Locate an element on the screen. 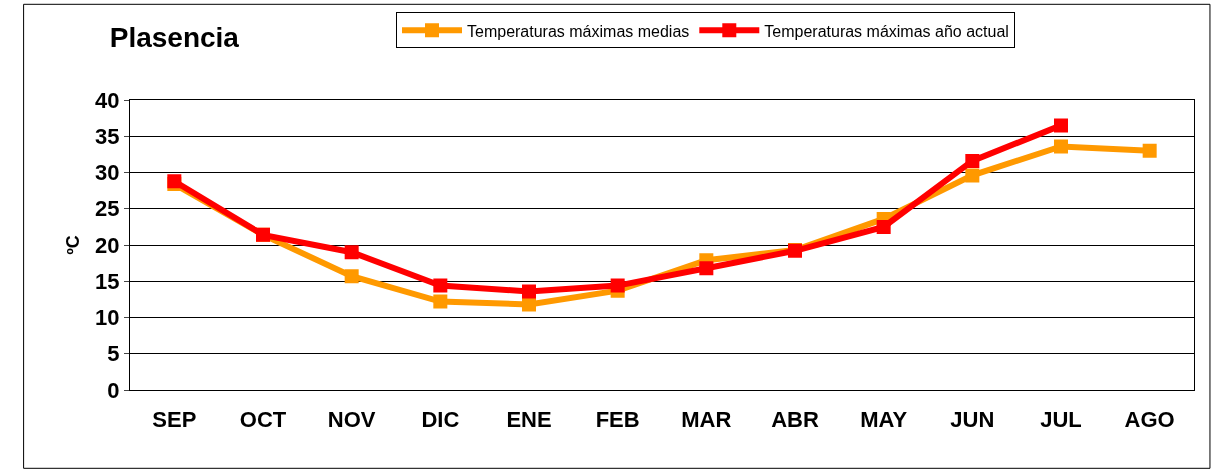 The width and height of the screenshot is (1219, 470). x-tick-label: SEP is located at coordinates (174, 420).